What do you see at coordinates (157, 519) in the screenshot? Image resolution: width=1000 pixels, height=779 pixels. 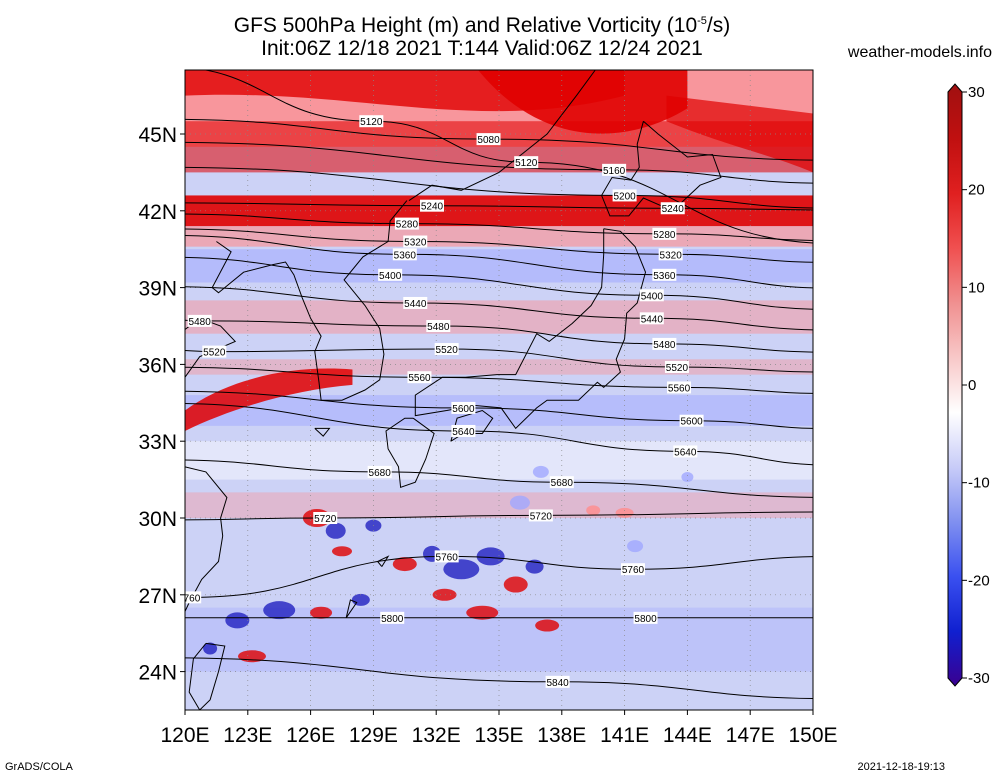 I see `lat-tick-label: 30N` at bounding box center [157, 519].